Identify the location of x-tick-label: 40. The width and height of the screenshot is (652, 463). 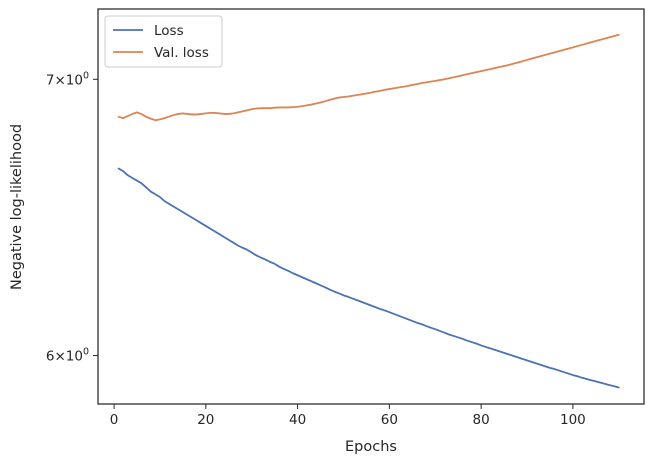
(297, 420).